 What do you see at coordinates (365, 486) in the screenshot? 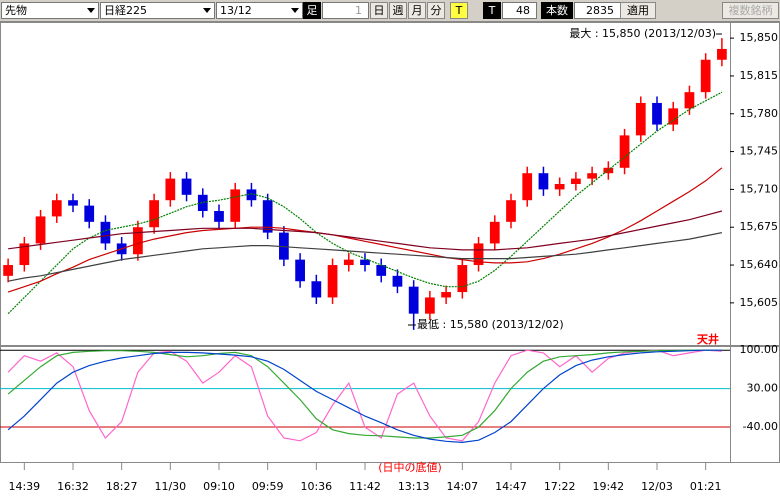
I see `x-tick-label: 11:42` at bounding box center [365, 486].